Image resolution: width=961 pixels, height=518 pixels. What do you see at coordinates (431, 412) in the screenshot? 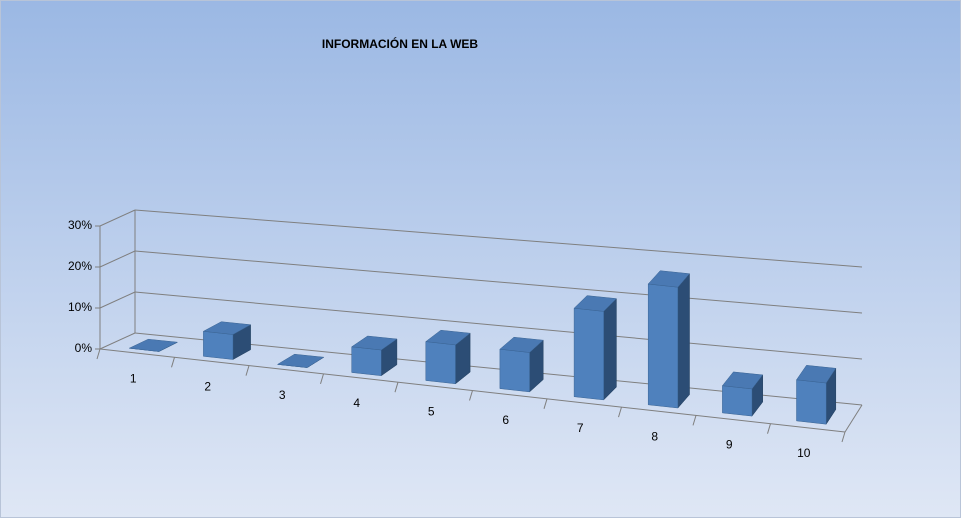
I see `x-tick-label: 5` at bounding box center [431, 412].